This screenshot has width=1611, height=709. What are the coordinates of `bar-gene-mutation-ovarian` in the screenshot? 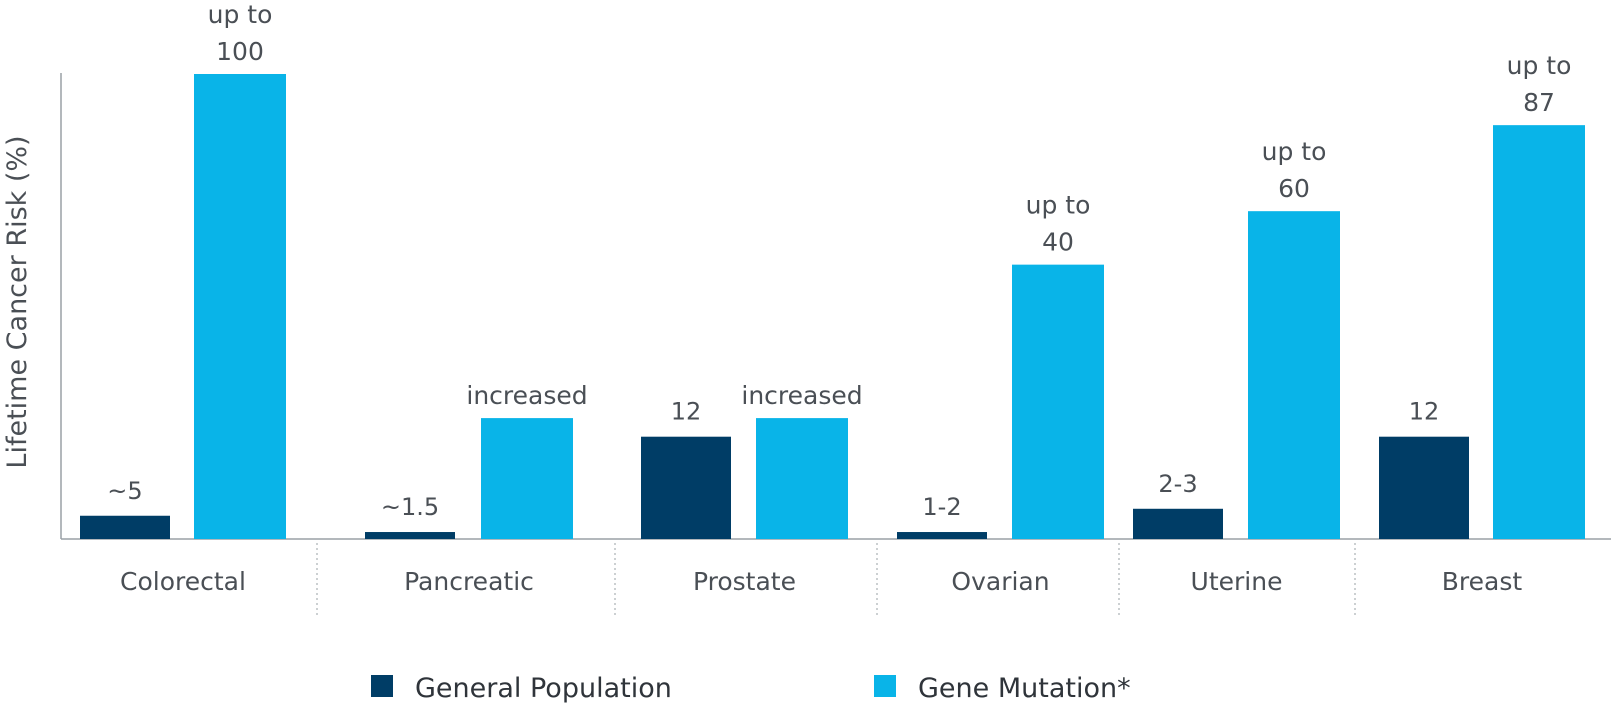 It's located at (1058, 401).